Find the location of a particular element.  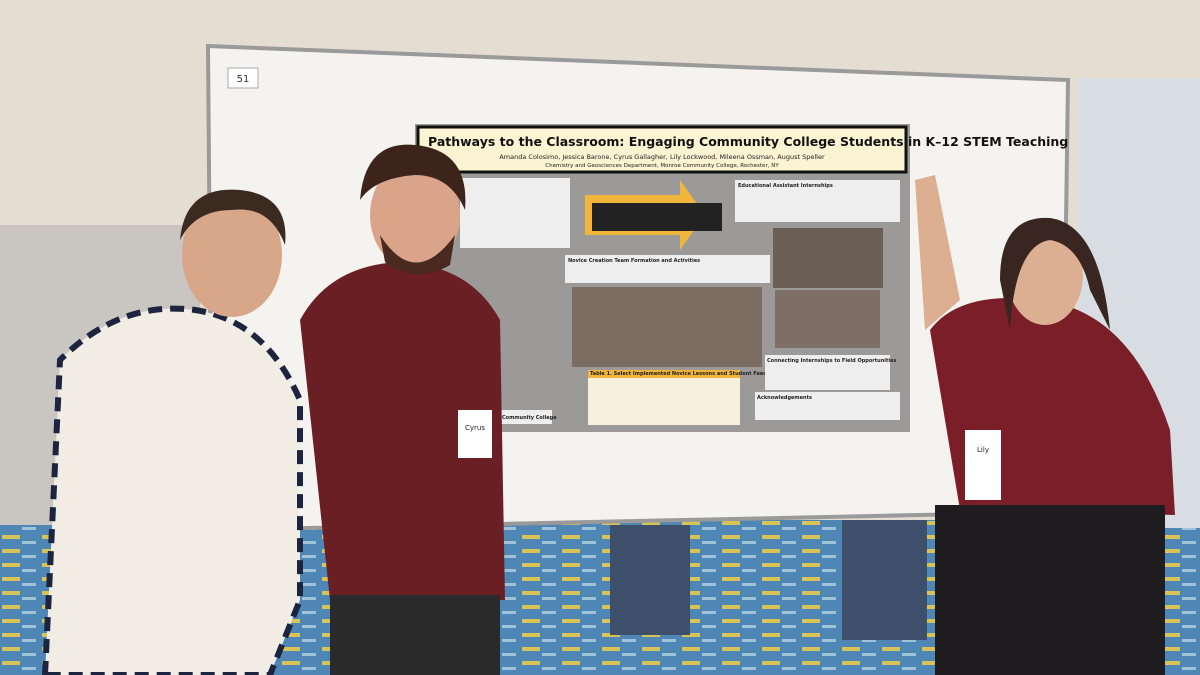

table-header is located at coordinates (664, 374).